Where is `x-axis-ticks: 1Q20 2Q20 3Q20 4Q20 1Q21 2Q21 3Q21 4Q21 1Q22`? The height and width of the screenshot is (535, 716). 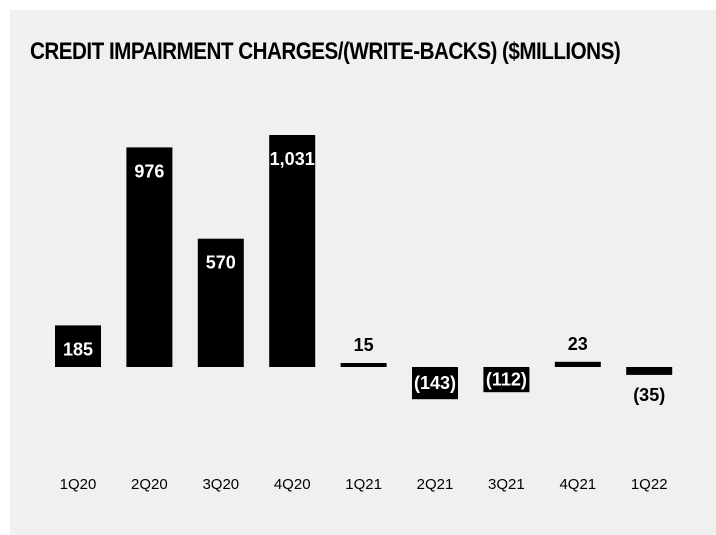
x-axis-ticks: 1Q20 2Q20 3Q20 4Q20 1Q21 2Q21 3Q21 4Q21 1Q22 is located at coordinates (364, 484).